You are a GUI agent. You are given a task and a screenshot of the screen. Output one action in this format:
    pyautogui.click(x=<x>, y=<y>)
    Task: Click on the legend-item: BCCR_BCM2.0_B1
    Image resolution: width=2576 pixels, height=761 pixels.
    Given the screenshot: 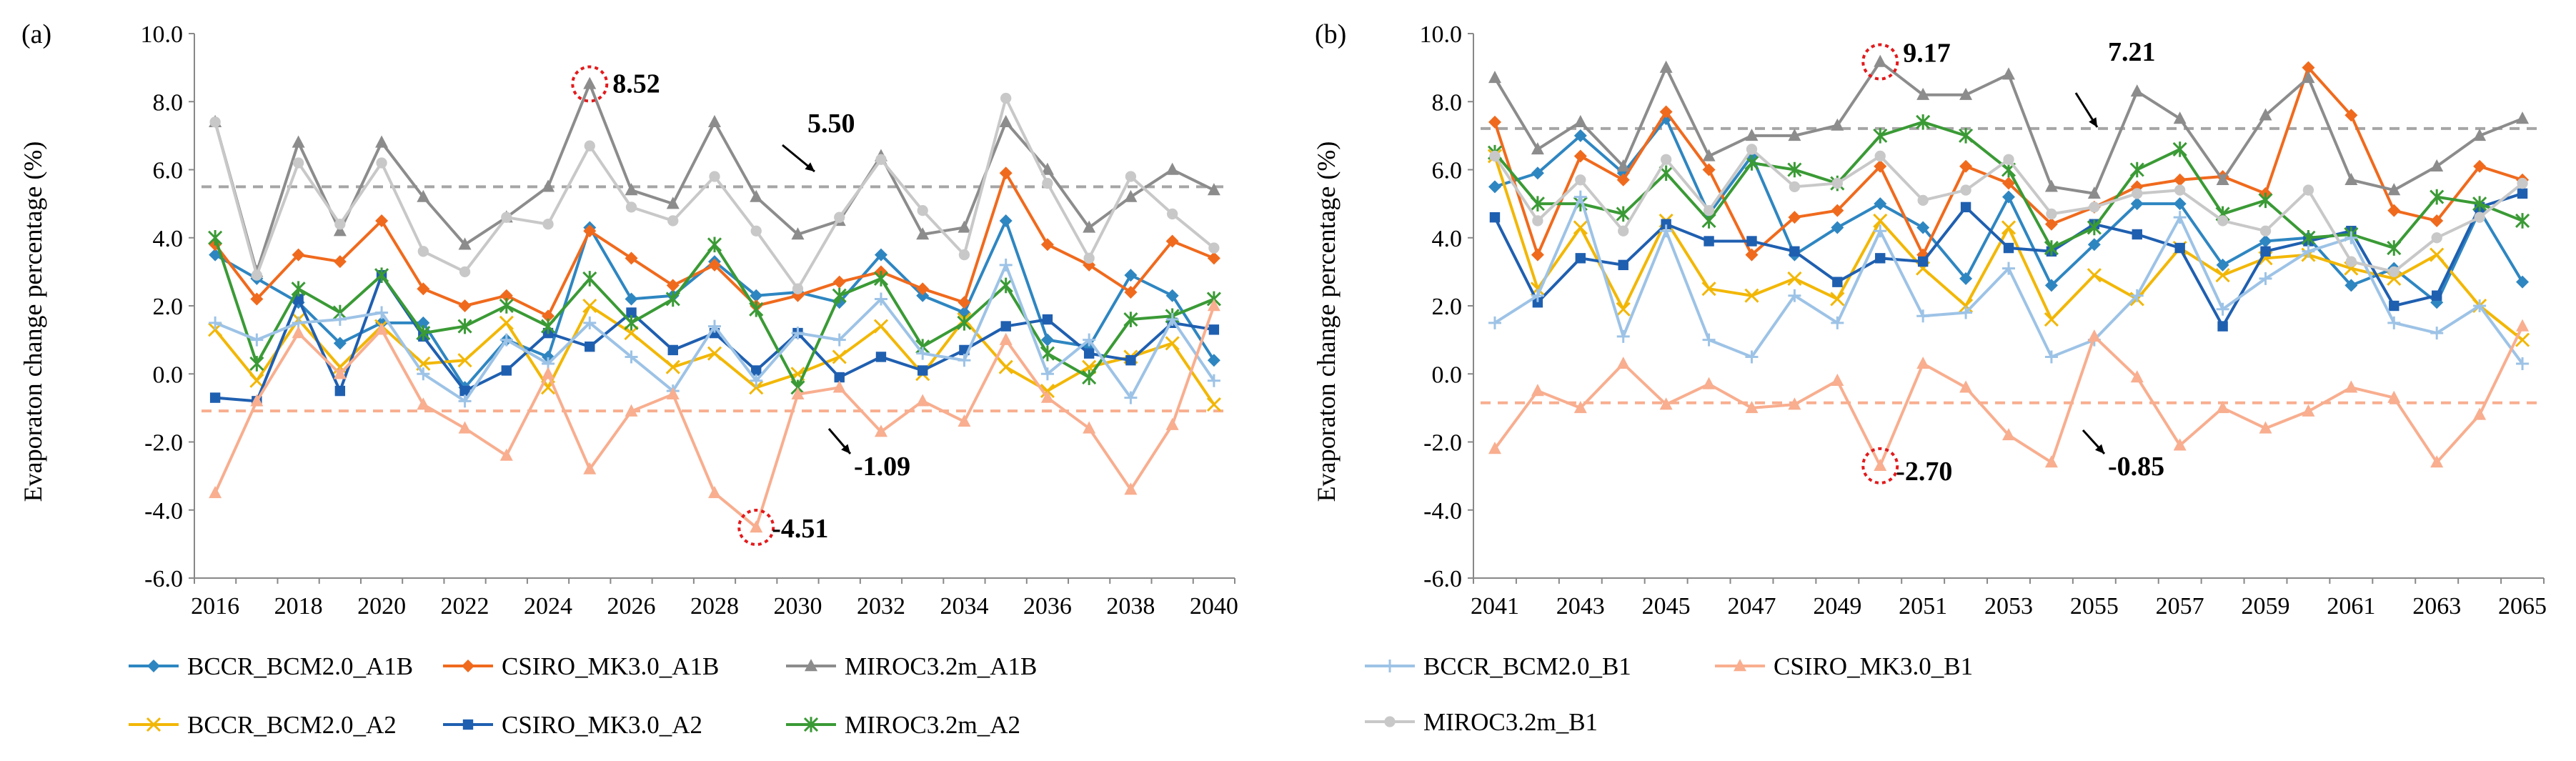 What is the action you would take?
    pyautogui.click(x=1498, y=666)
    